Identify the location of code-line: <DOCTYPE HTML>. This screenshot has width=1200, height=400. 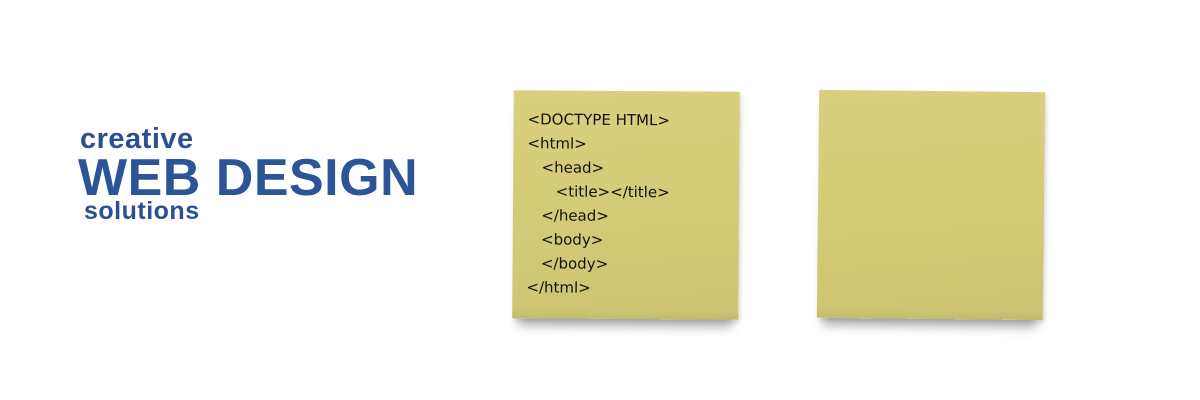
(598, 120).